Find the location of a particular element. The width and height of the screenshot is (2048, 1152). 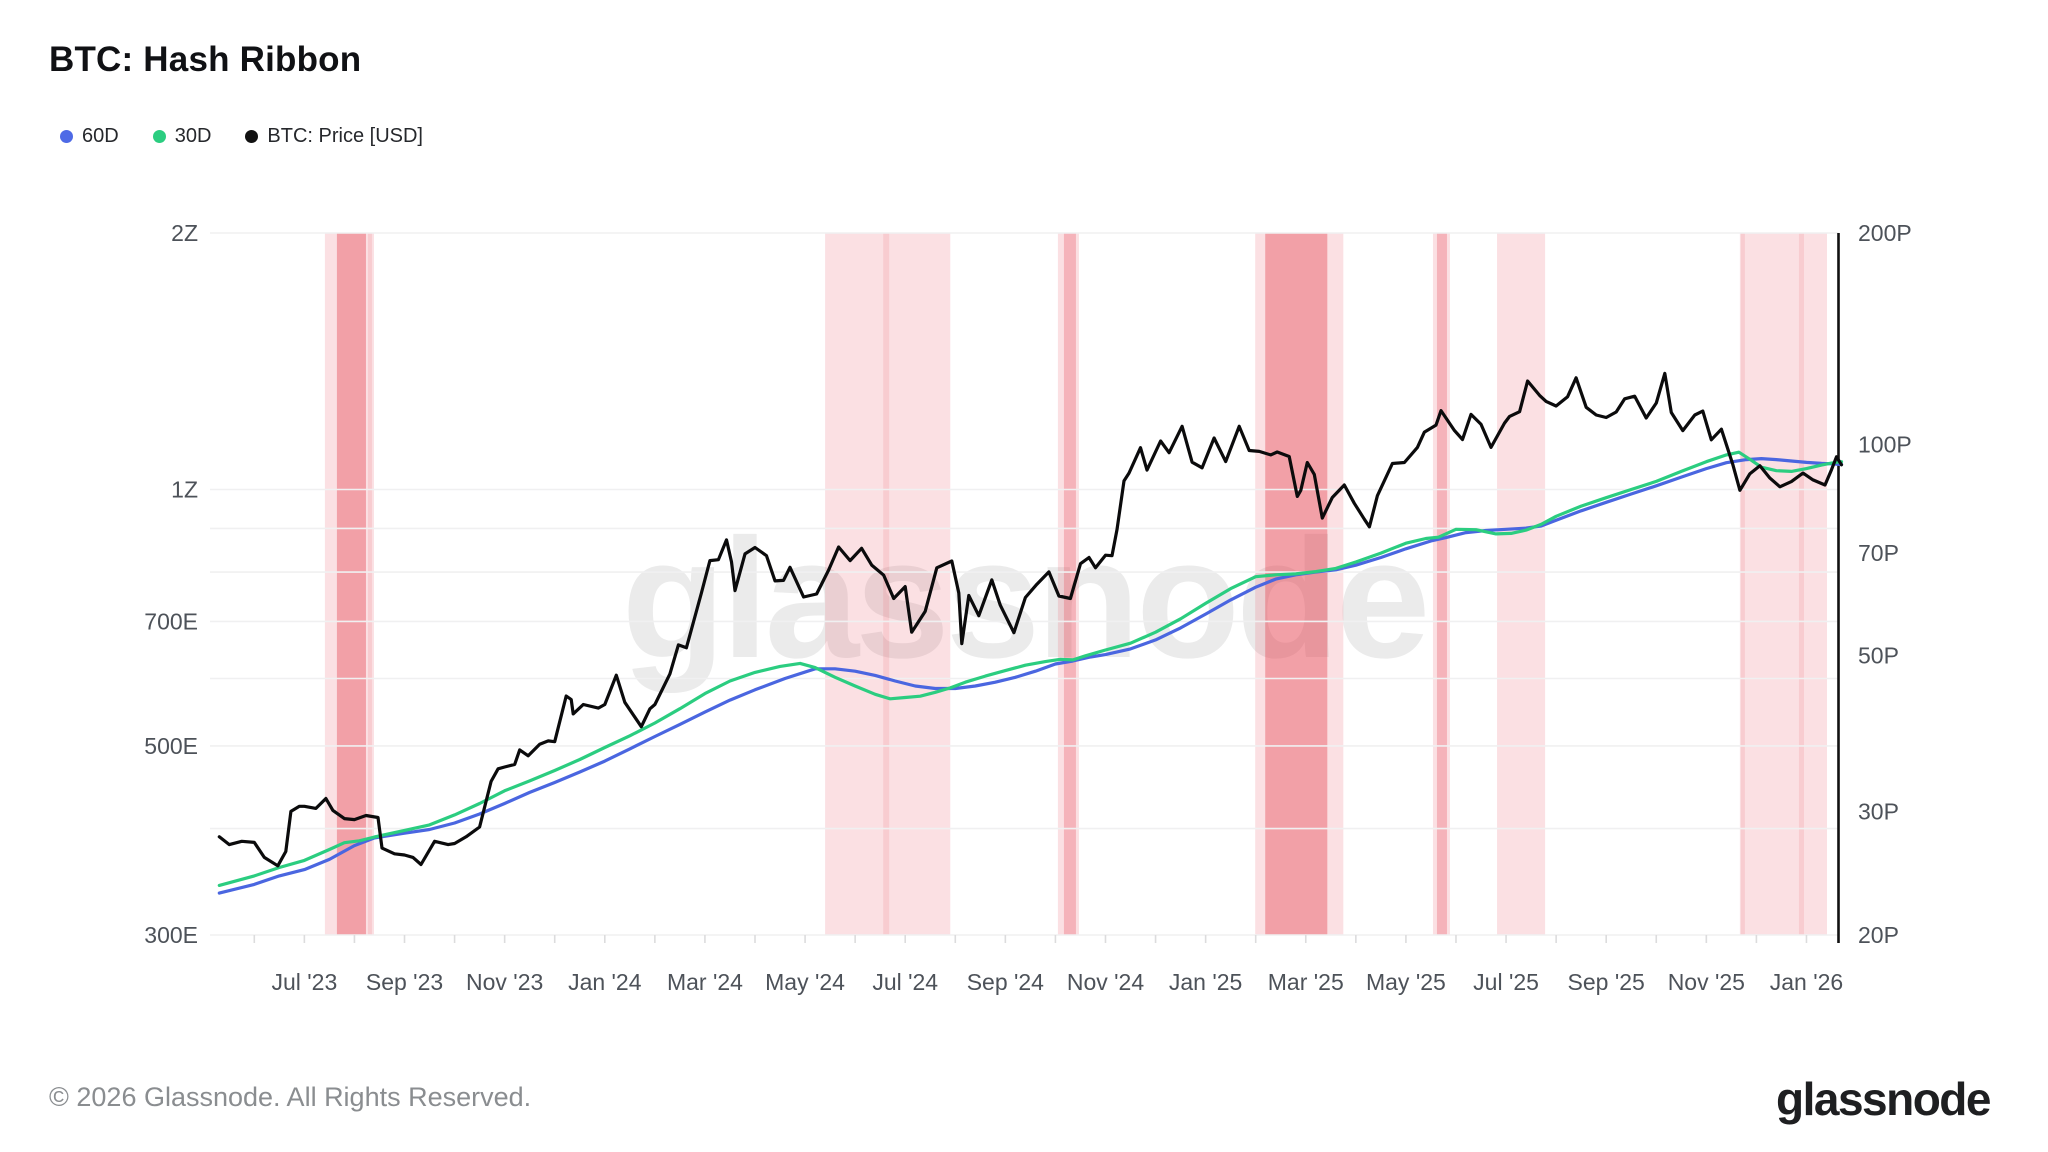

left-axis-label: 700E is located at coordinates (171, 622).